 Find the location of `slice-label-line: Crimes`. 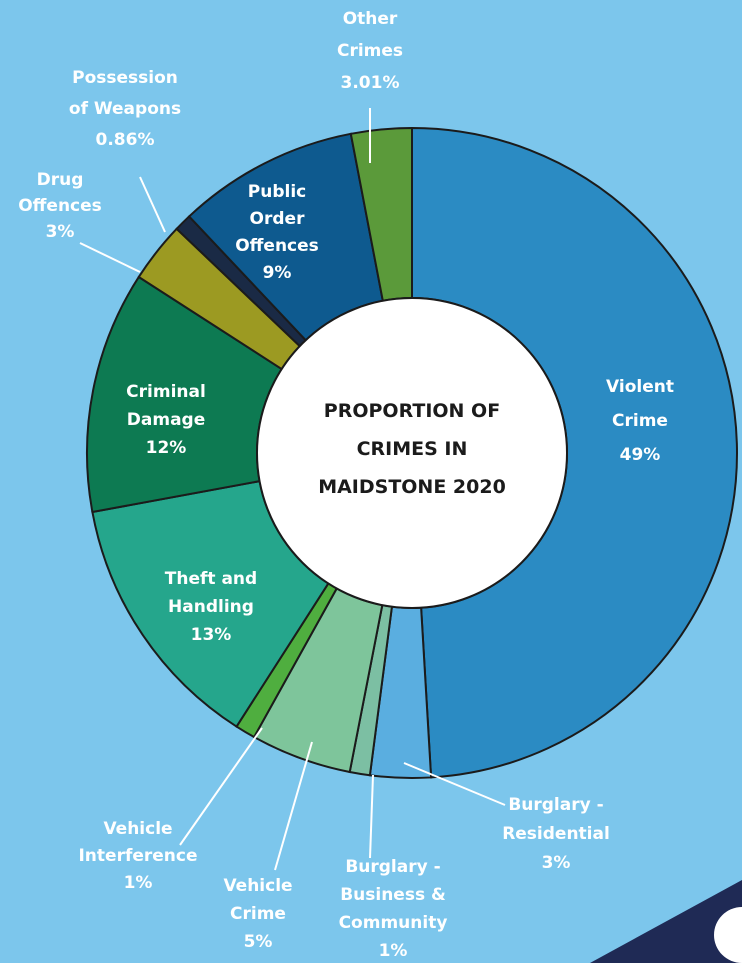

slice-label-line: Crimes is located at coordinates (370, 51).